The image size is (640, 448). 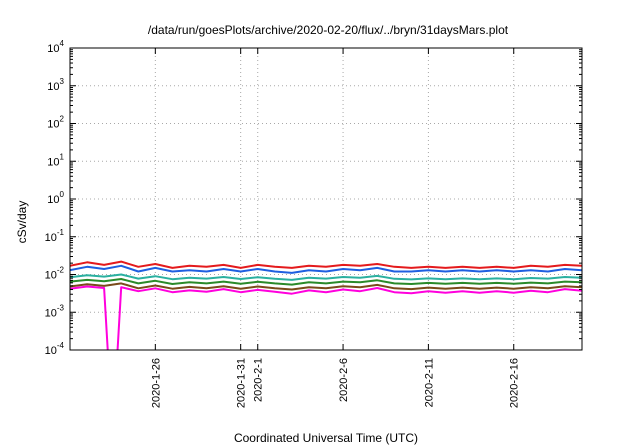 What do you see at coordinates (344, 380) in the screenshot?
I see `x-tick-label: 2020-2-6` at bounding box center [344, 380].